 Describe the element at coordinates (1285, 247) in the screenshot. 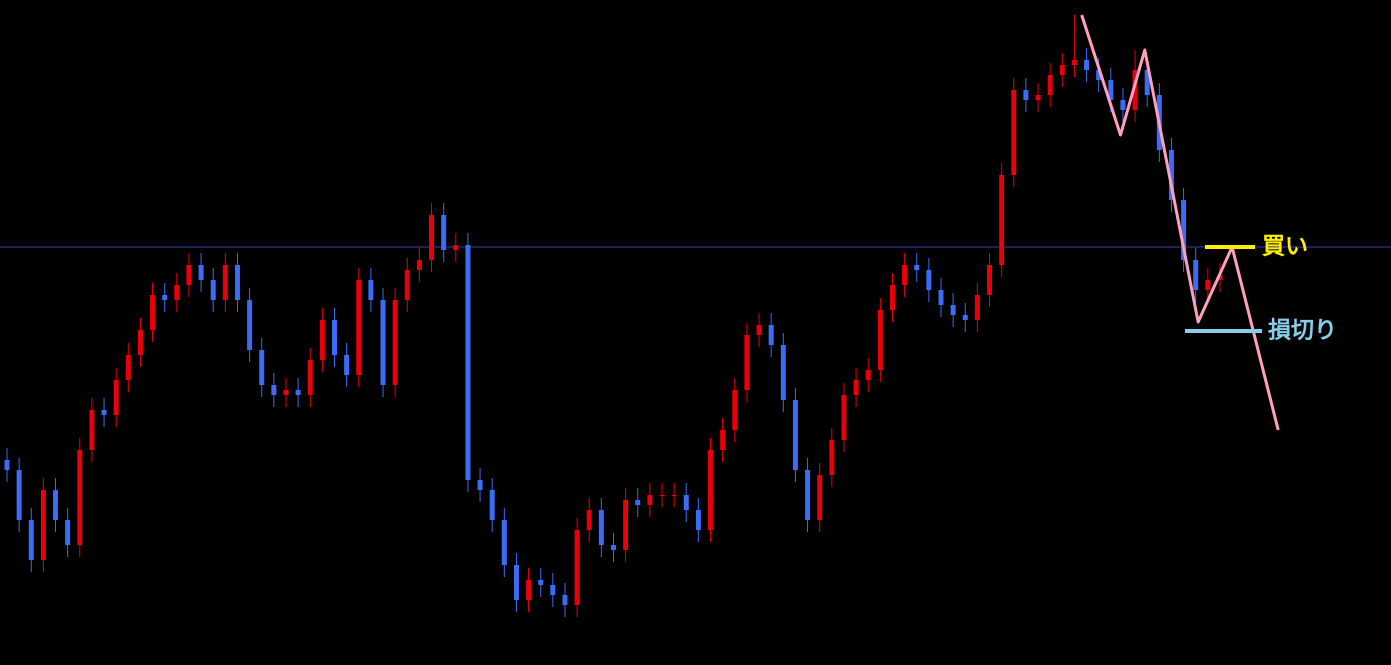

I see `annotation-label: 買い` at that location.